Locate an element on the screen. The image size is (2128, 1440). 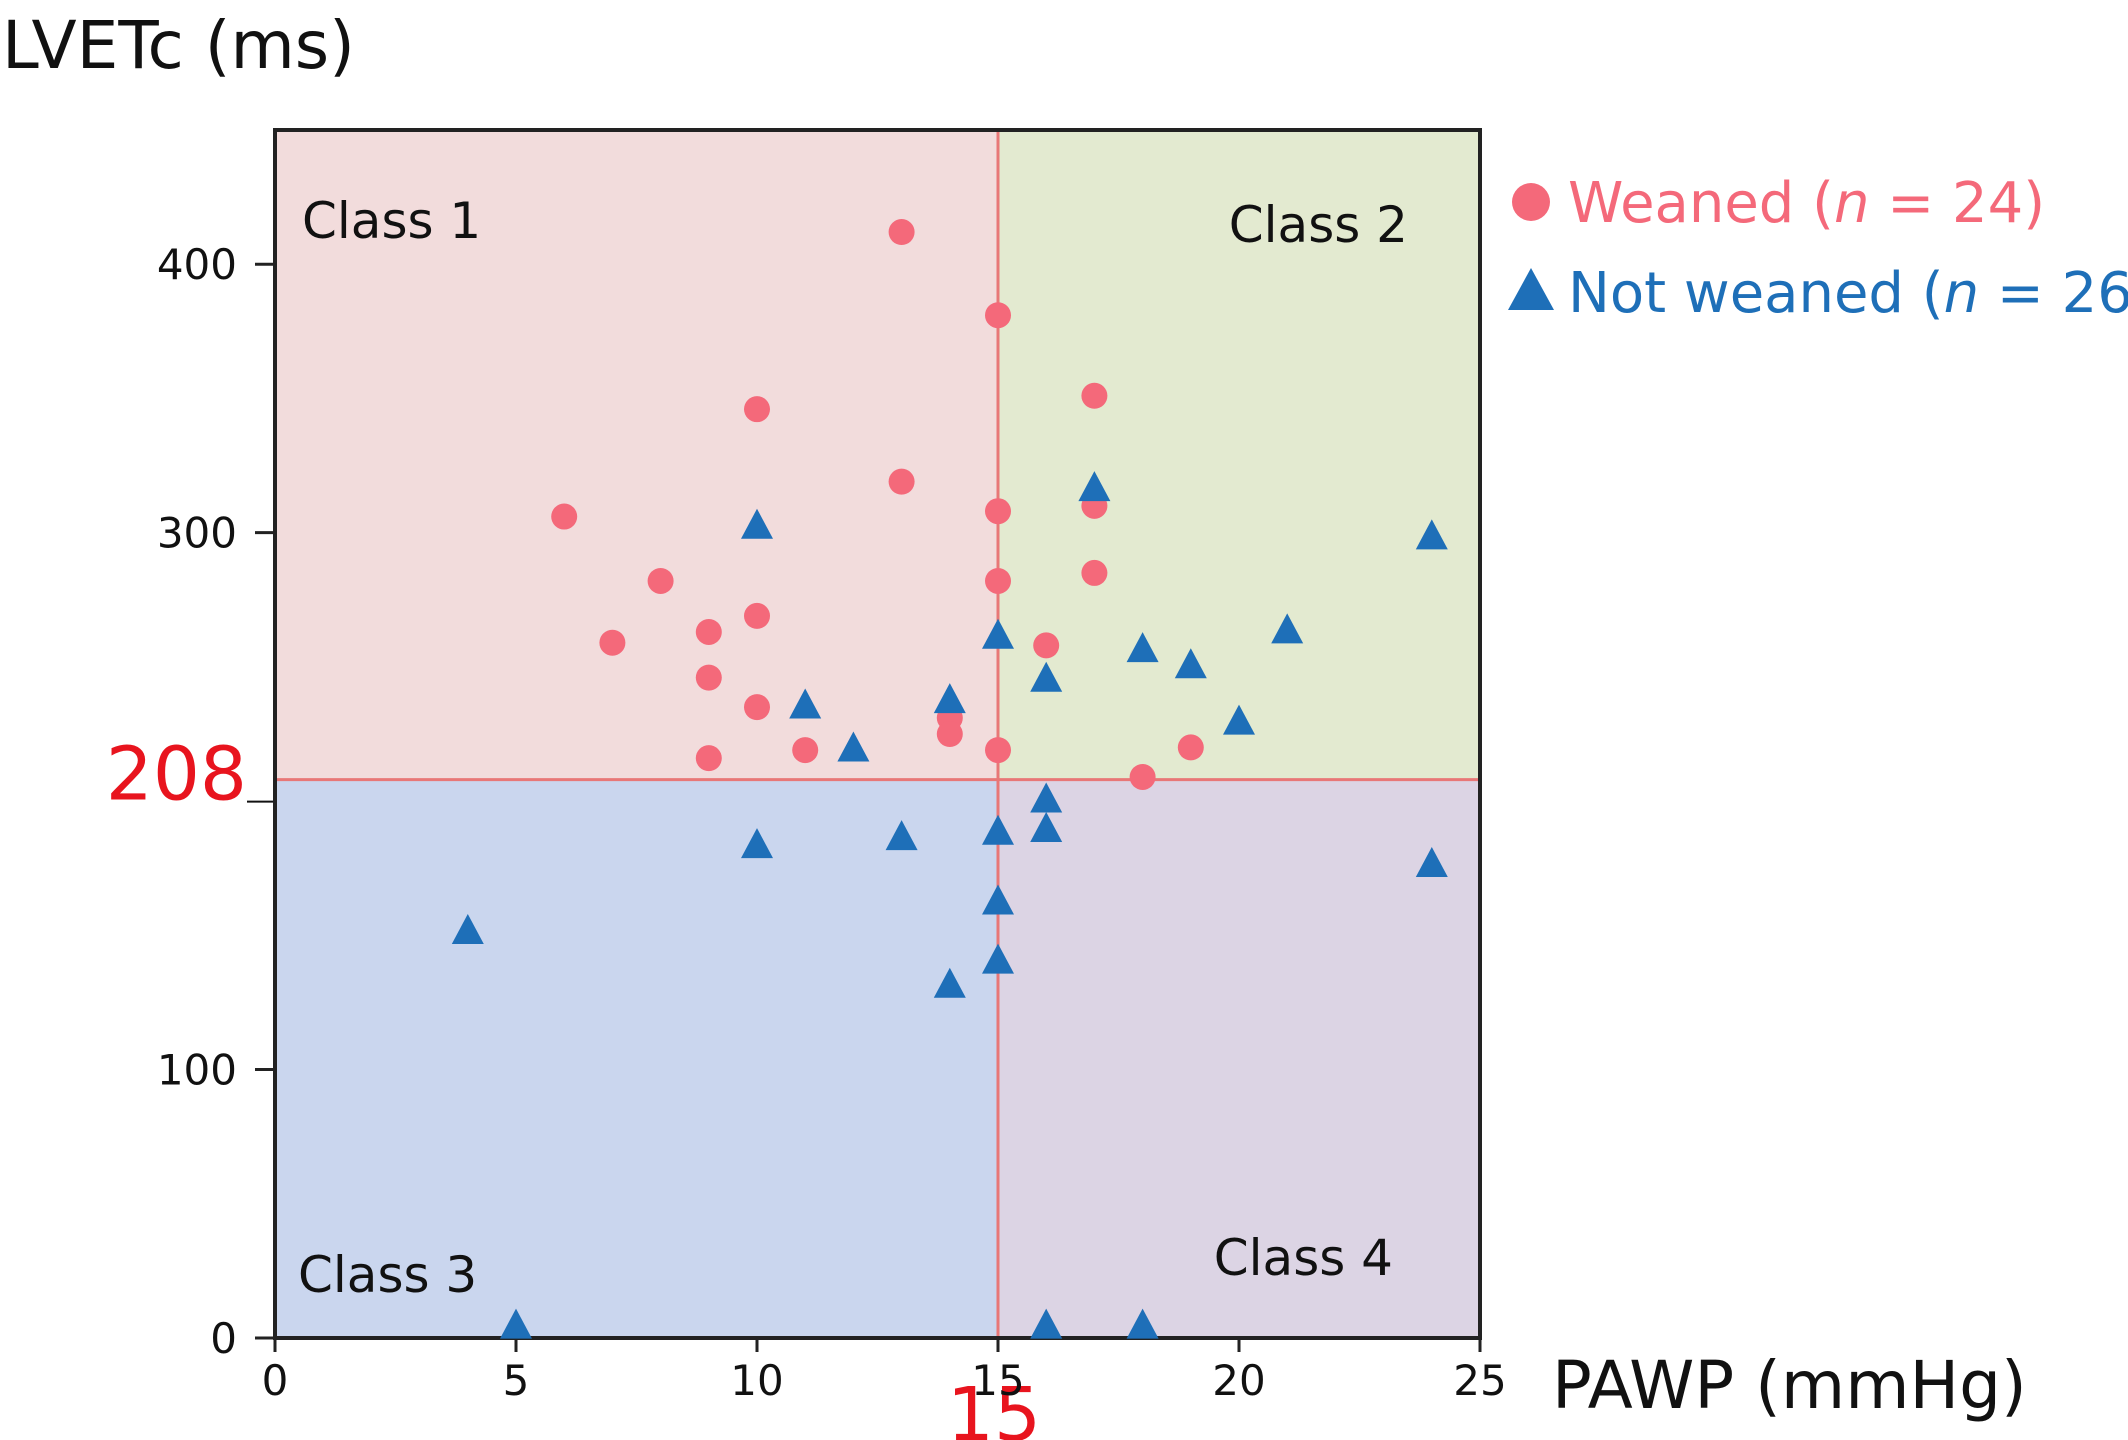
region-label-class-1: Class 1 is located at coordinates (391, 221).